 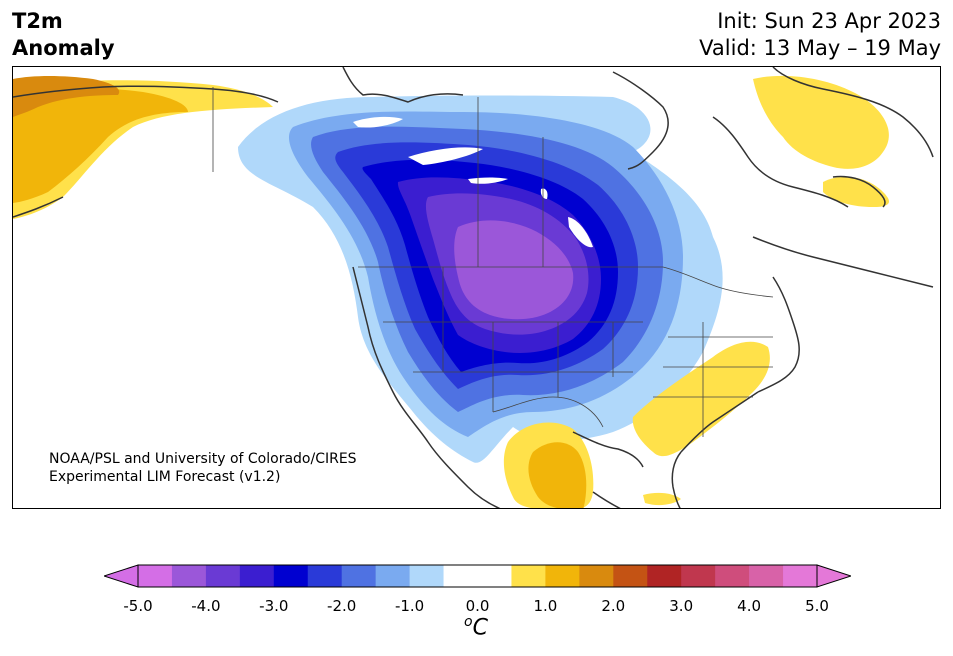 What do you see at coordinates (138, 606) in the screenshot?
I see `colorbar-tick-label: -5.0` at bounding box center [138, 606].